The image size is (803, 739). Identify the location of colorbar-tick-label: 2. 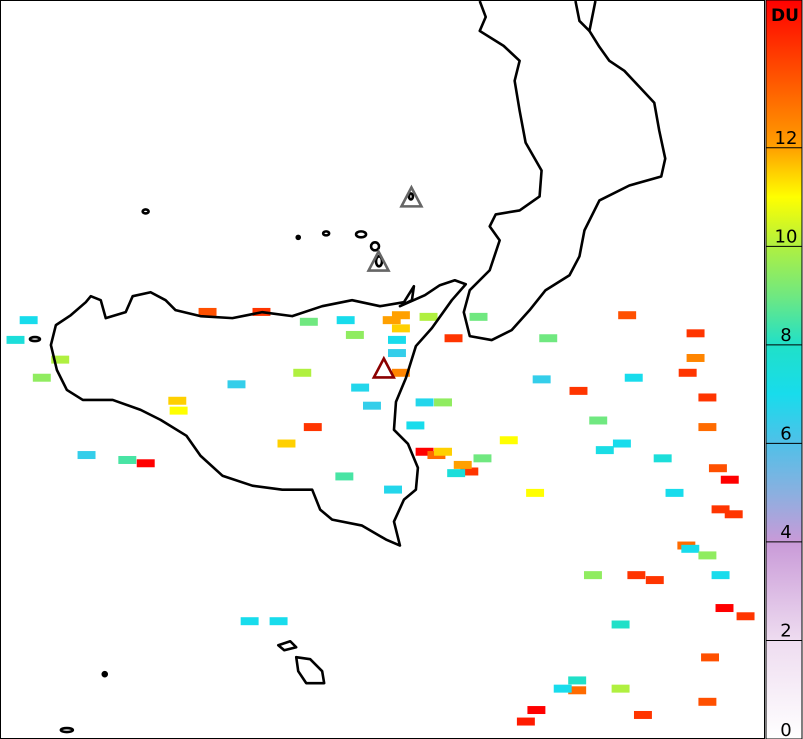
(785, 630).